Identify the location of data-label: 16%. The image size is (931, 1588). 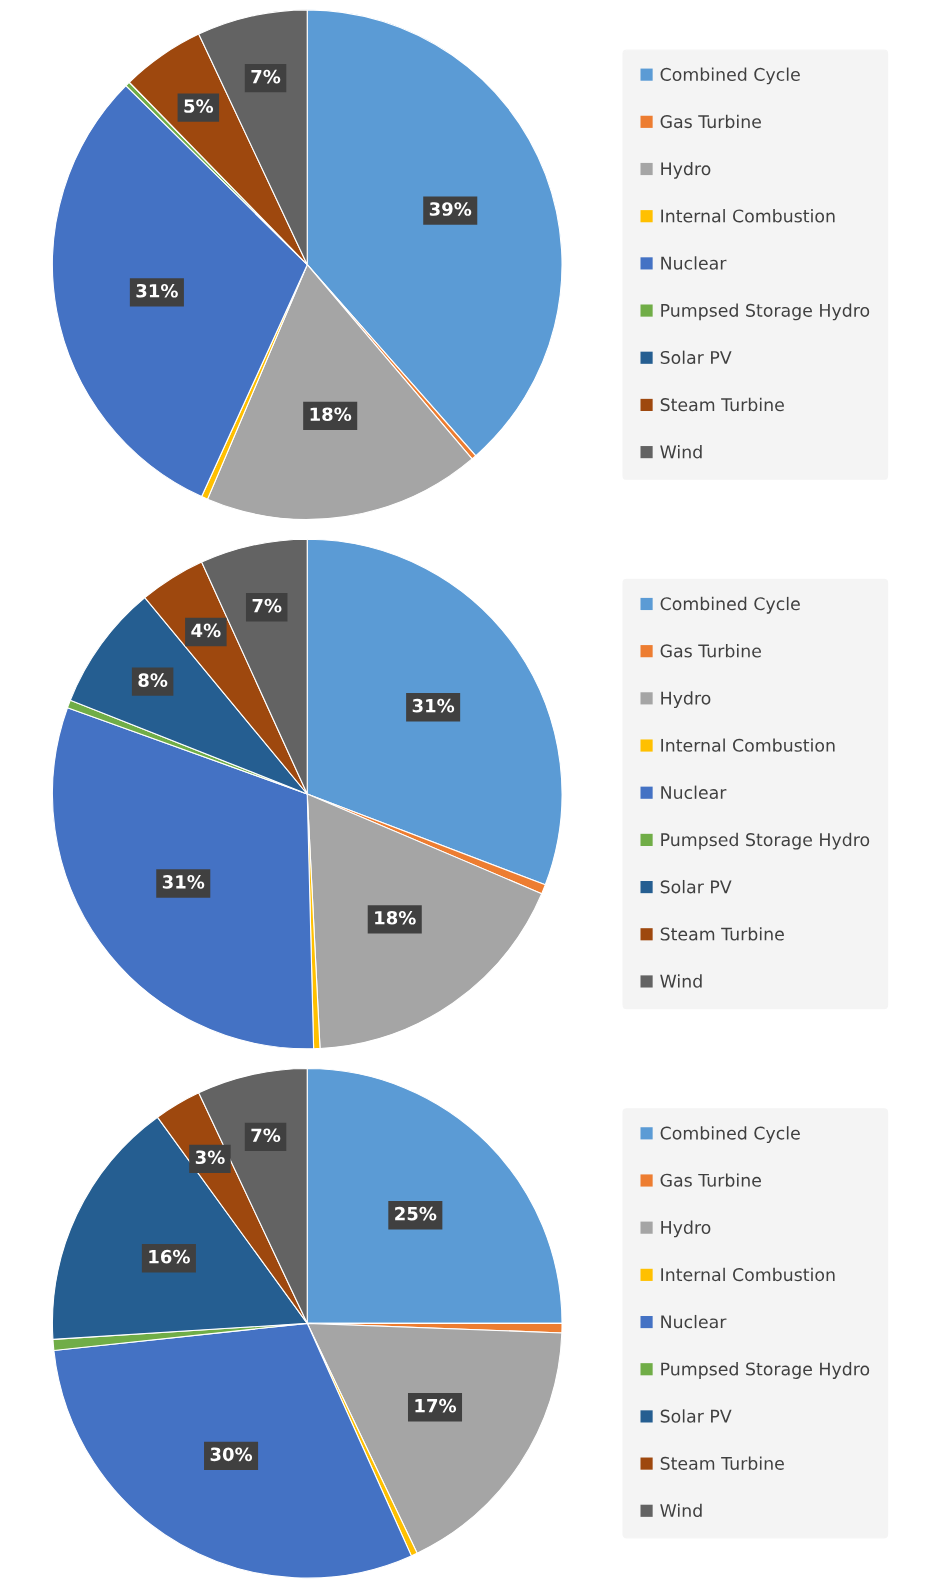
(169, 1256).